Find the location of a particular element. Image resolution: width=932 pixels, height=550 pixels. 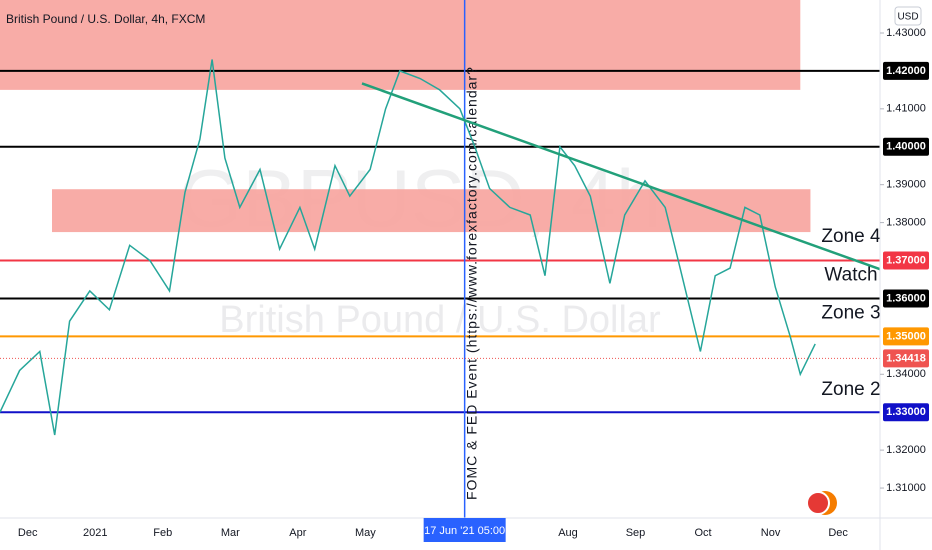

event-date-box is located at coordinates (464, 530).